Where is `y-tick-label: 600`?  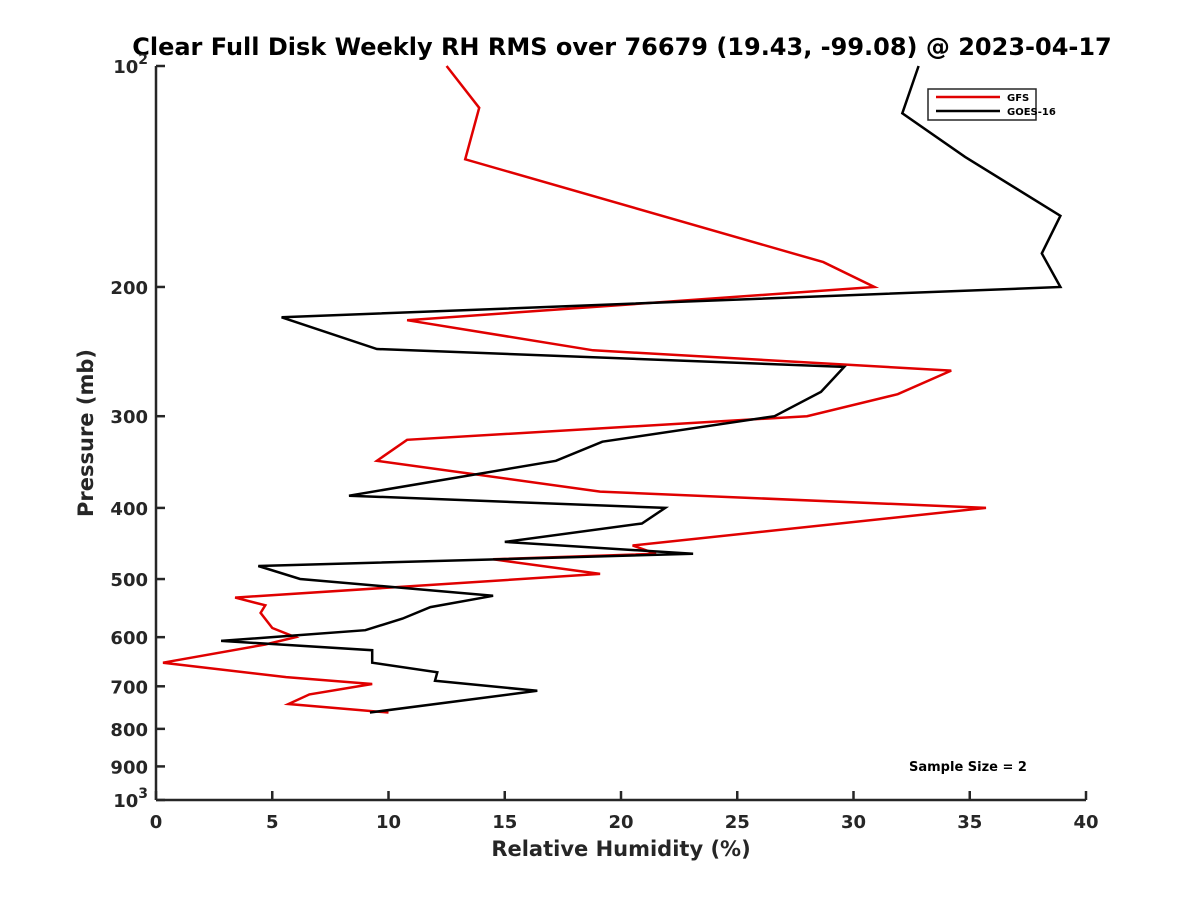
y-tick-label: 600 is located at coordinates (129, 638).